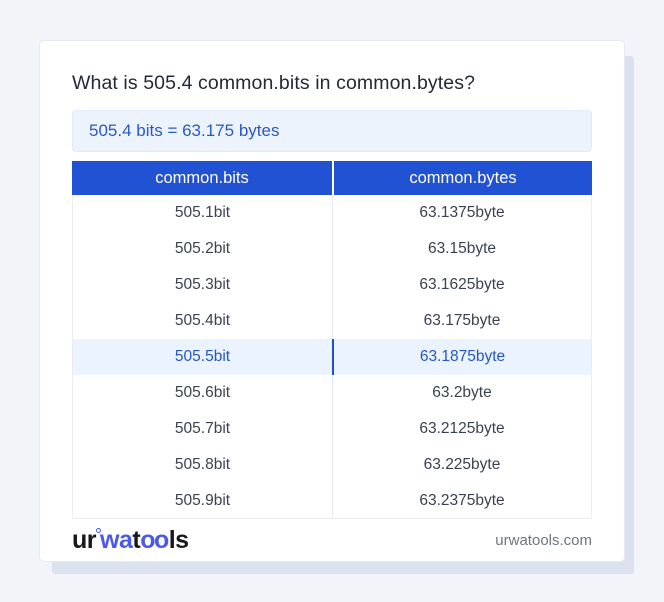 This screenshot has width=664, height=602. What do you see at coordinates (202, 178) in the screenshot?
I see `table-header-bits: common.bits` at bounding box center [202, 178].